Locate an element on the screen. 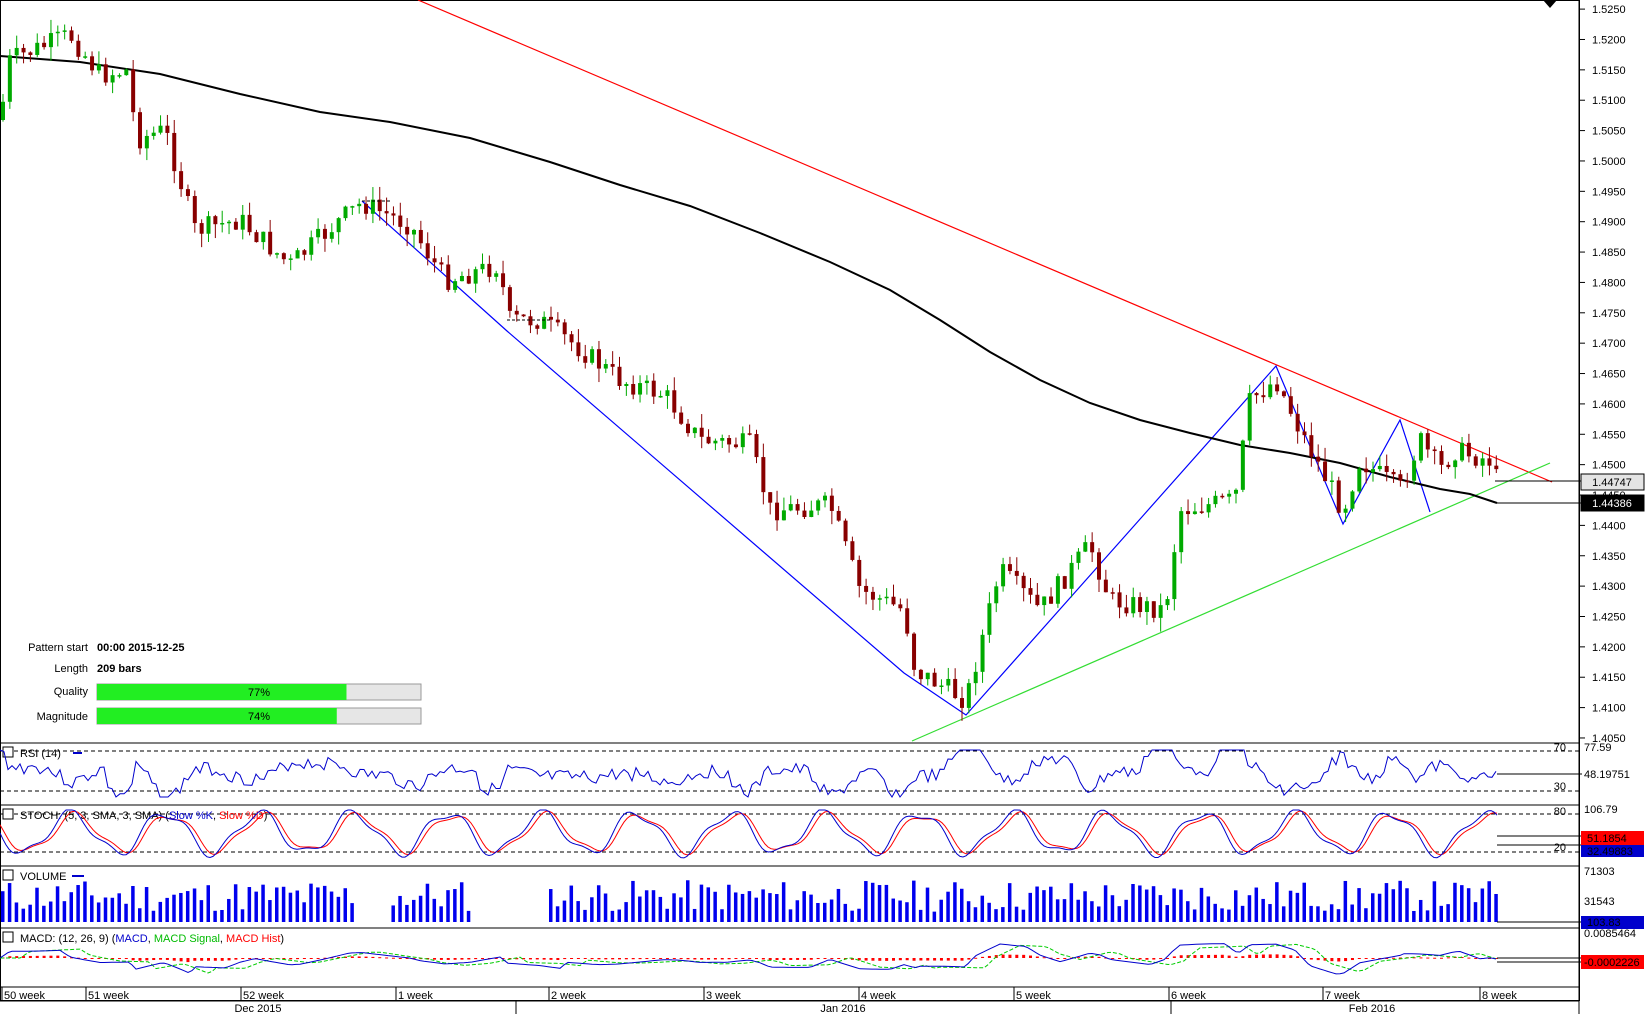 This screenshot has height=1014, width=1651. volume-close-icon is located at coordinates (8, 875).